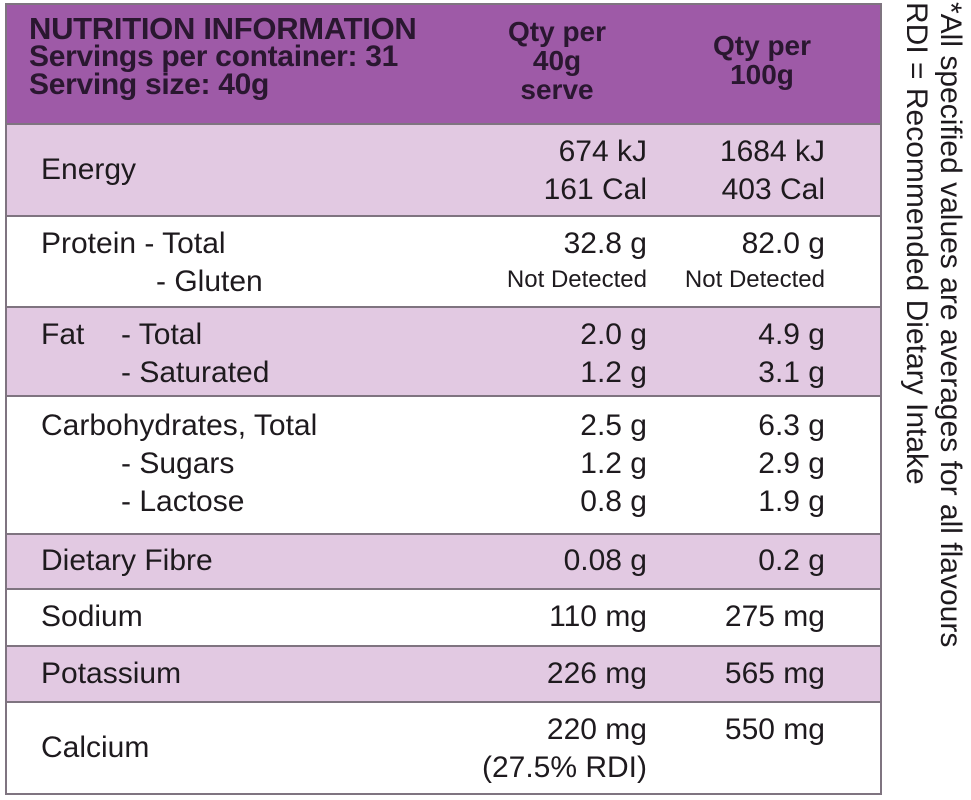 Image resolution: width=971 pixels, height=800 pixels. I want to click on table-title: NUTRITION INFORMATION, so click(223, 28).